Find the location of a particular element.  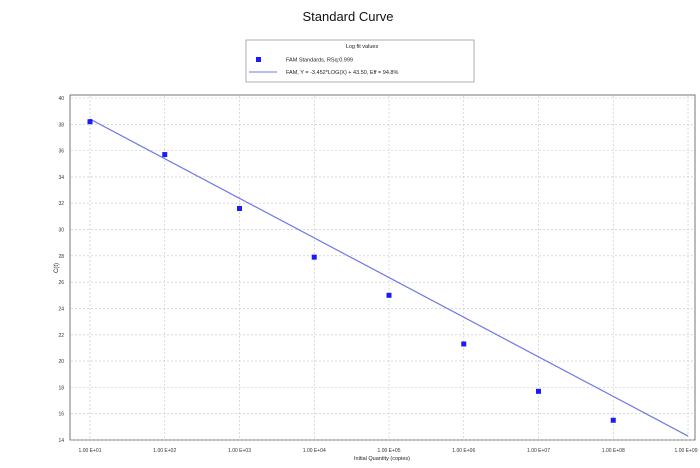

y-tick-label: 14 is located at coordinates (61, 441).